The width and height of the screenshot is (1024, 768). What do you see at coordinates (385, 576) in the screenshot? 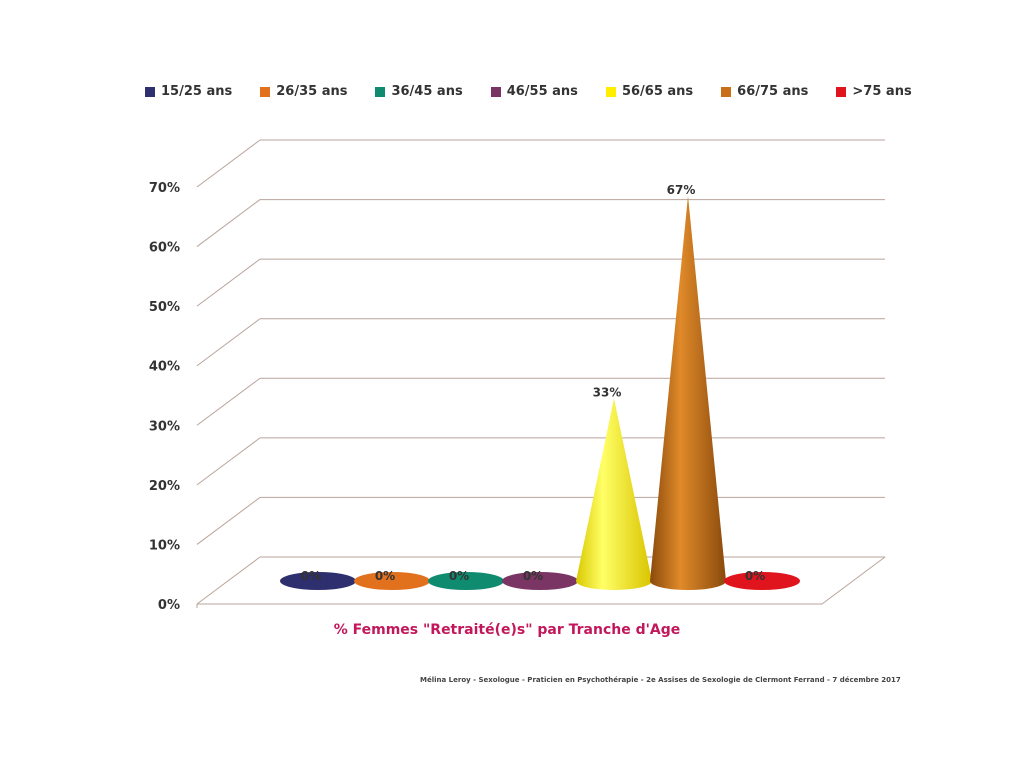
I see `data-label-1: 0%` at bounding box center [385, 576].